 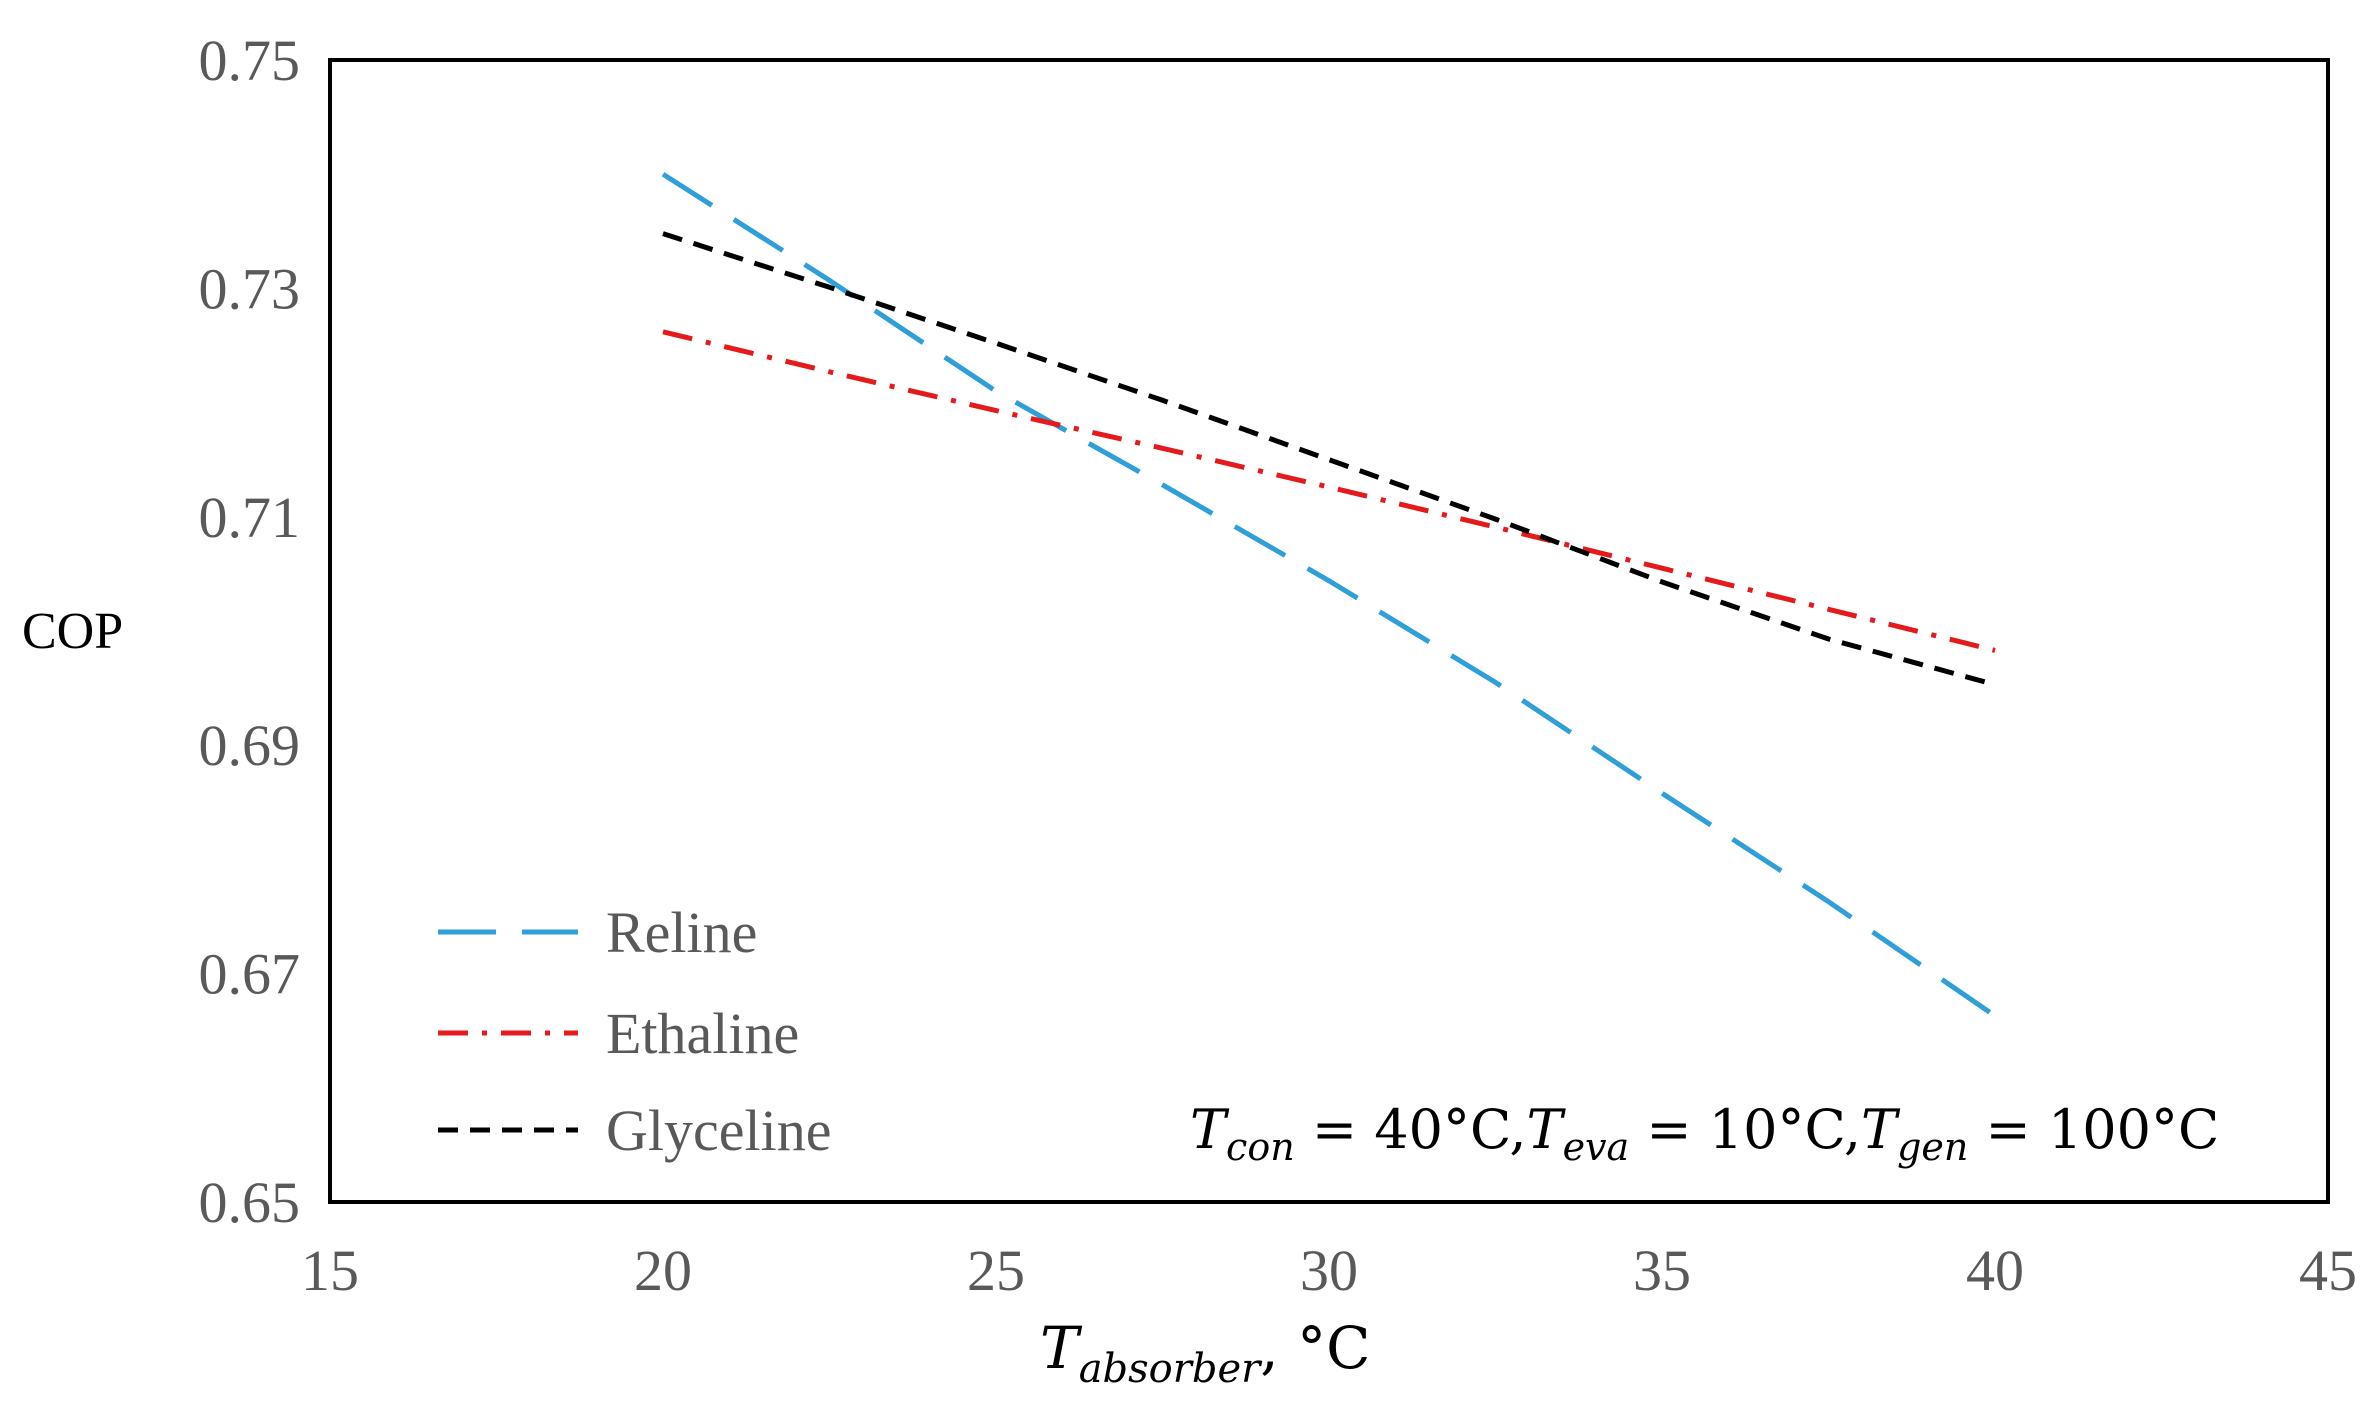 I want to click on legend-label-reline: Reline, so click(x=681, y=932).